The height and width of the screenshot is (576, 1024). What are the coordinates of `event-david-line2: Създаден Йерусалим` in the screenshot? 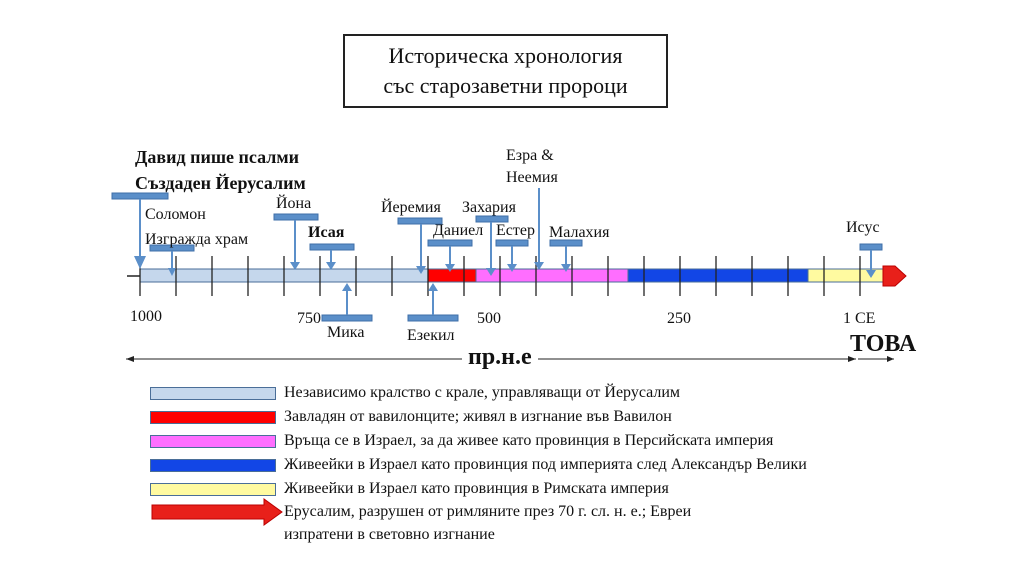 It's located at (220, 183).